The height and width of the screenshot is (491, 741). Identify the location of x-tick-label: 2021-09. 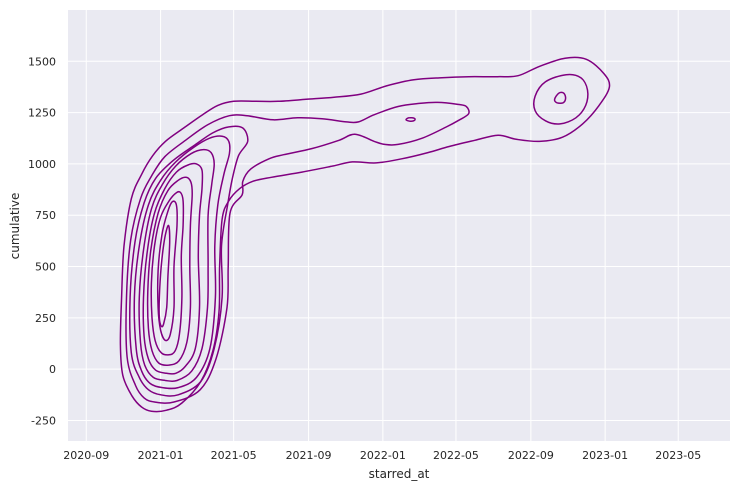
(309, 455).